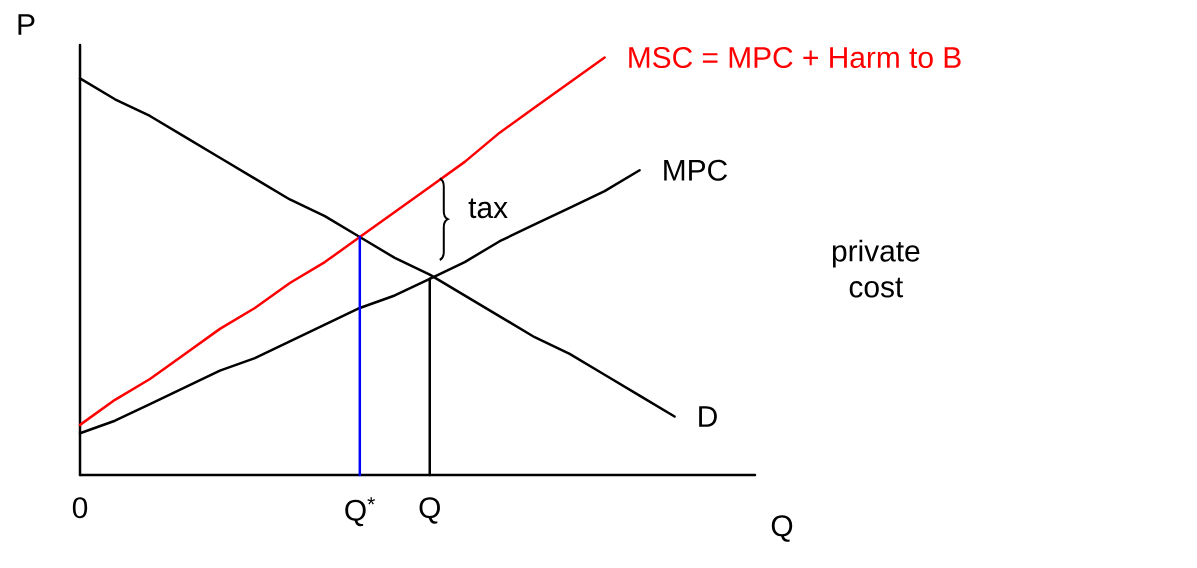  What do you see at coordinates (795, 57) in the screenshot?
I see `series-label: MSC = MPC + Harm to B` at bounding box center [795, 57].